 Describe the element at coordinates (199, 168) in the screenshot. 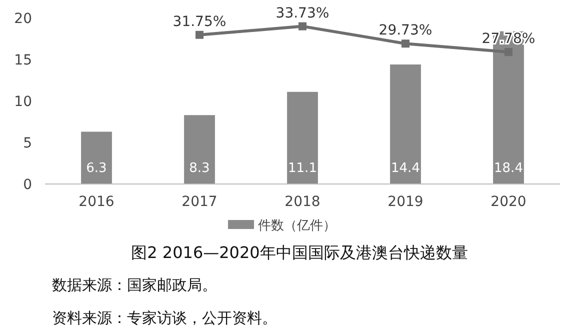

I see `data-label: 8.3` at that location.